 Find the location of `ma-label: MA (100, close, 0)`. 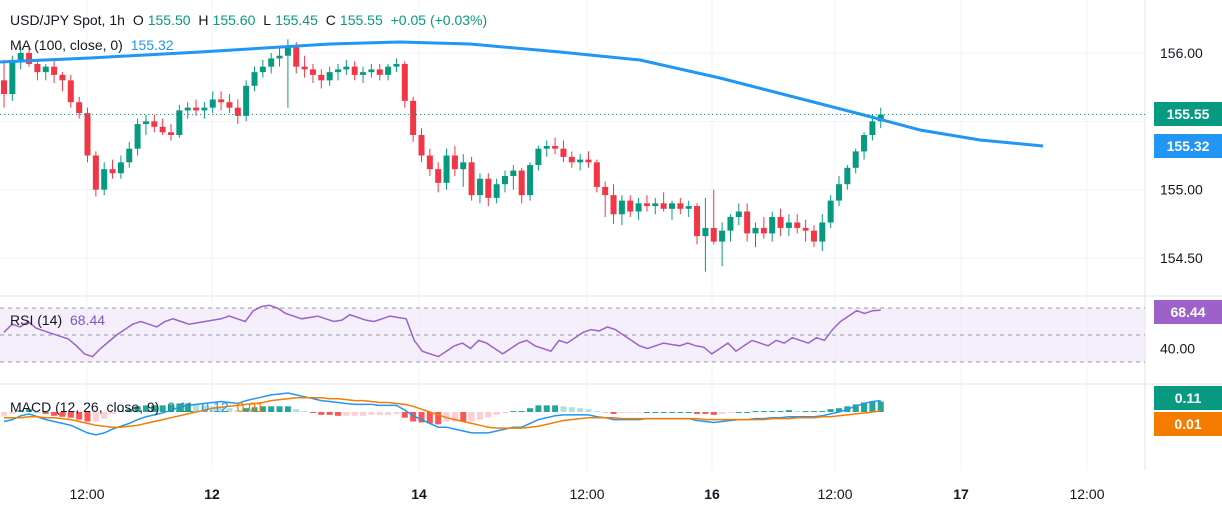

ma-label: MA (100, close, 0) is located at coordinates (66, 45).